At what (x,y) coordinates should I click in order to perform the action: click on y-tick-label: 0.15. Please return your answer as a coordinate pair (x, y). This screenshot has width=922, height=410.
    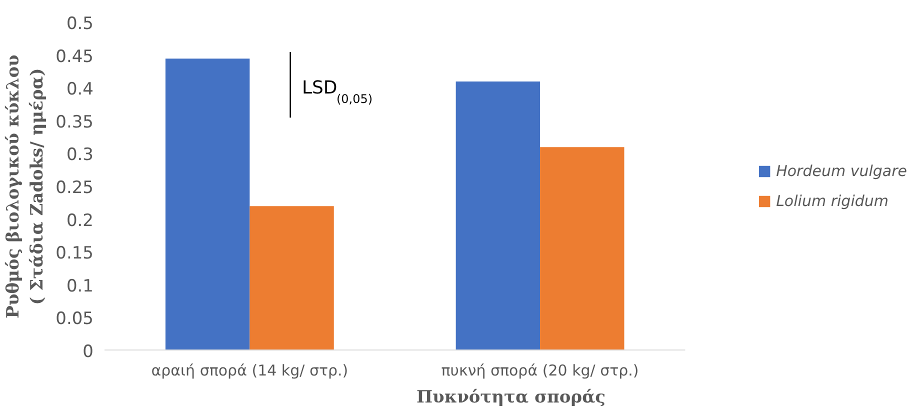
    Looking at the image, I should click on (75, 254).